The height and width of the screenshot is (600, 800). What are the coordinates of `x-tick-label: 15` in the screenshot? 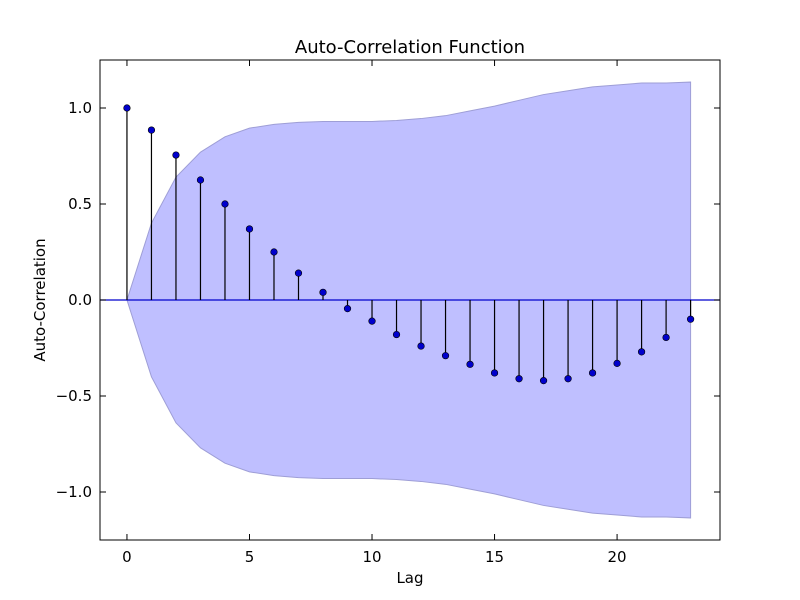 It's located at (494, 557).